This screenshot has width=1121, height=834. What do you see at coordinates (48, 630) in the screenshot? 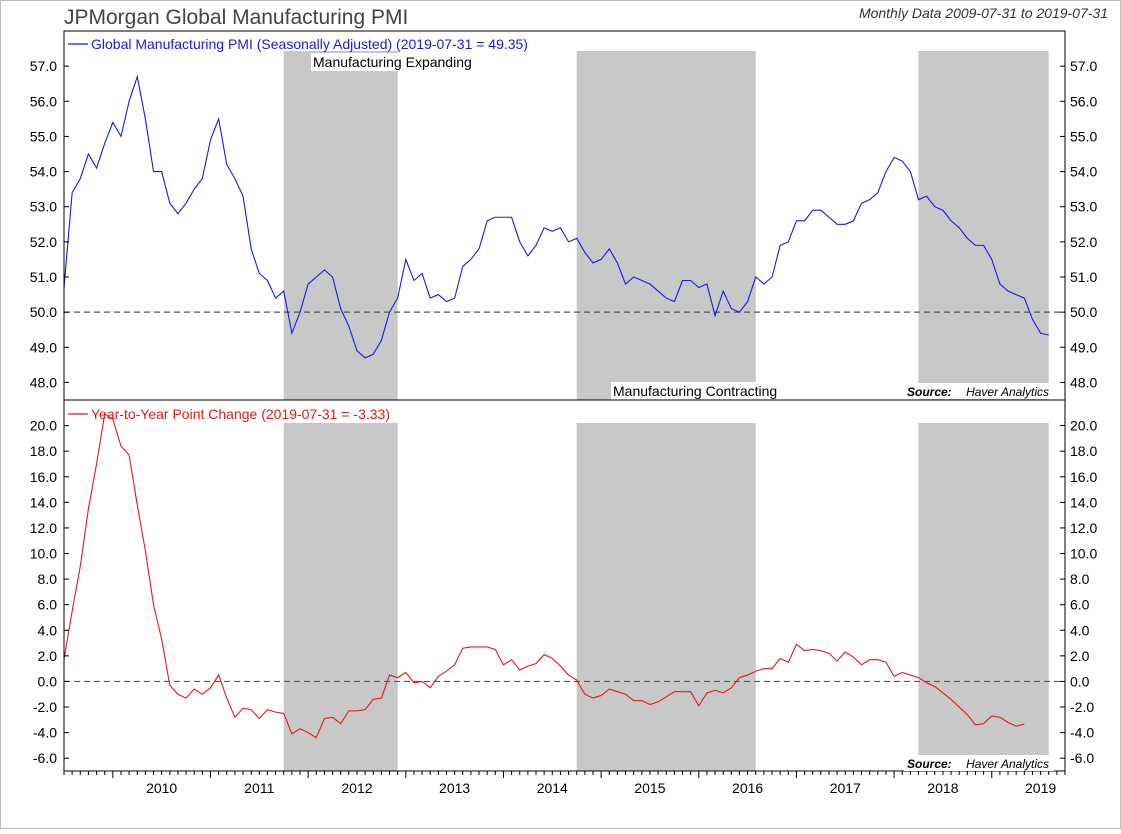
I see `p2-ytick-label-left: 4.0` at bounding box center [48, 630].